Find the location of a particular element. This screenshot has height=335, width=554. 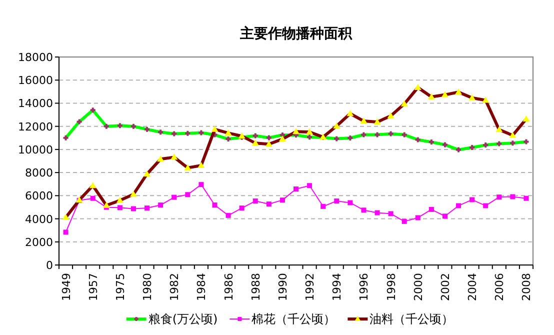

x-tick-label: 1992 is located at coordinates (310, 287).